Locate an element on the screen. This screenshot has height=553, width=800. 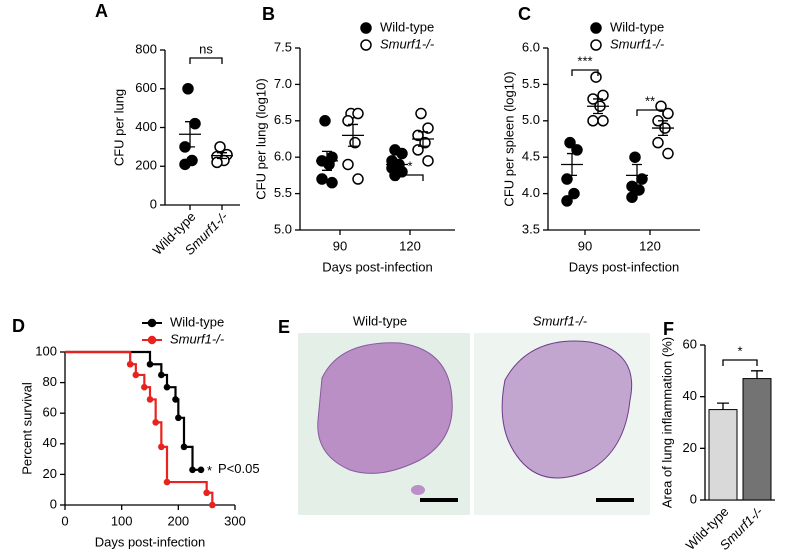
x-tick-label: 300 is located at coordinates (235, 520).